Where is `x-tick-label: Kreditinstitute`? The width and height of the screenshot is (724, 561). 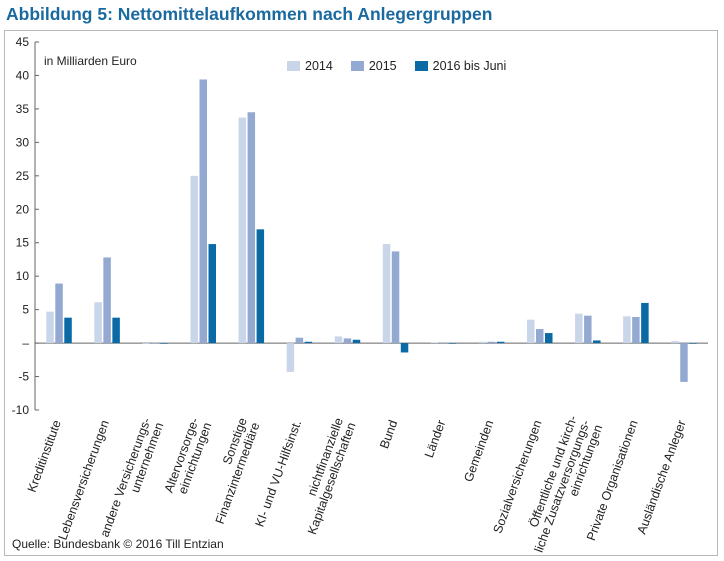 x-tick-label: Kreditinstitute is located at coordinates (44, 456).